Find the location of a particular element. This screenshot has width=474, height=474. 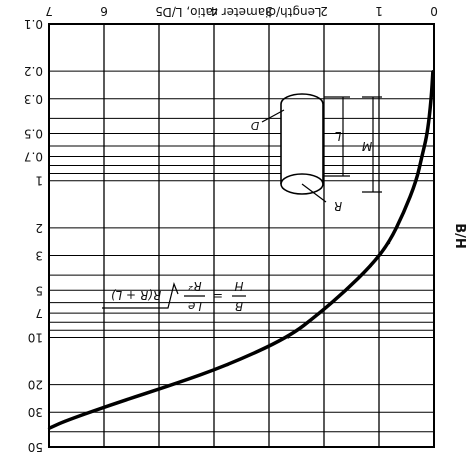

distance-label: M is located at coordinates (366, 146).